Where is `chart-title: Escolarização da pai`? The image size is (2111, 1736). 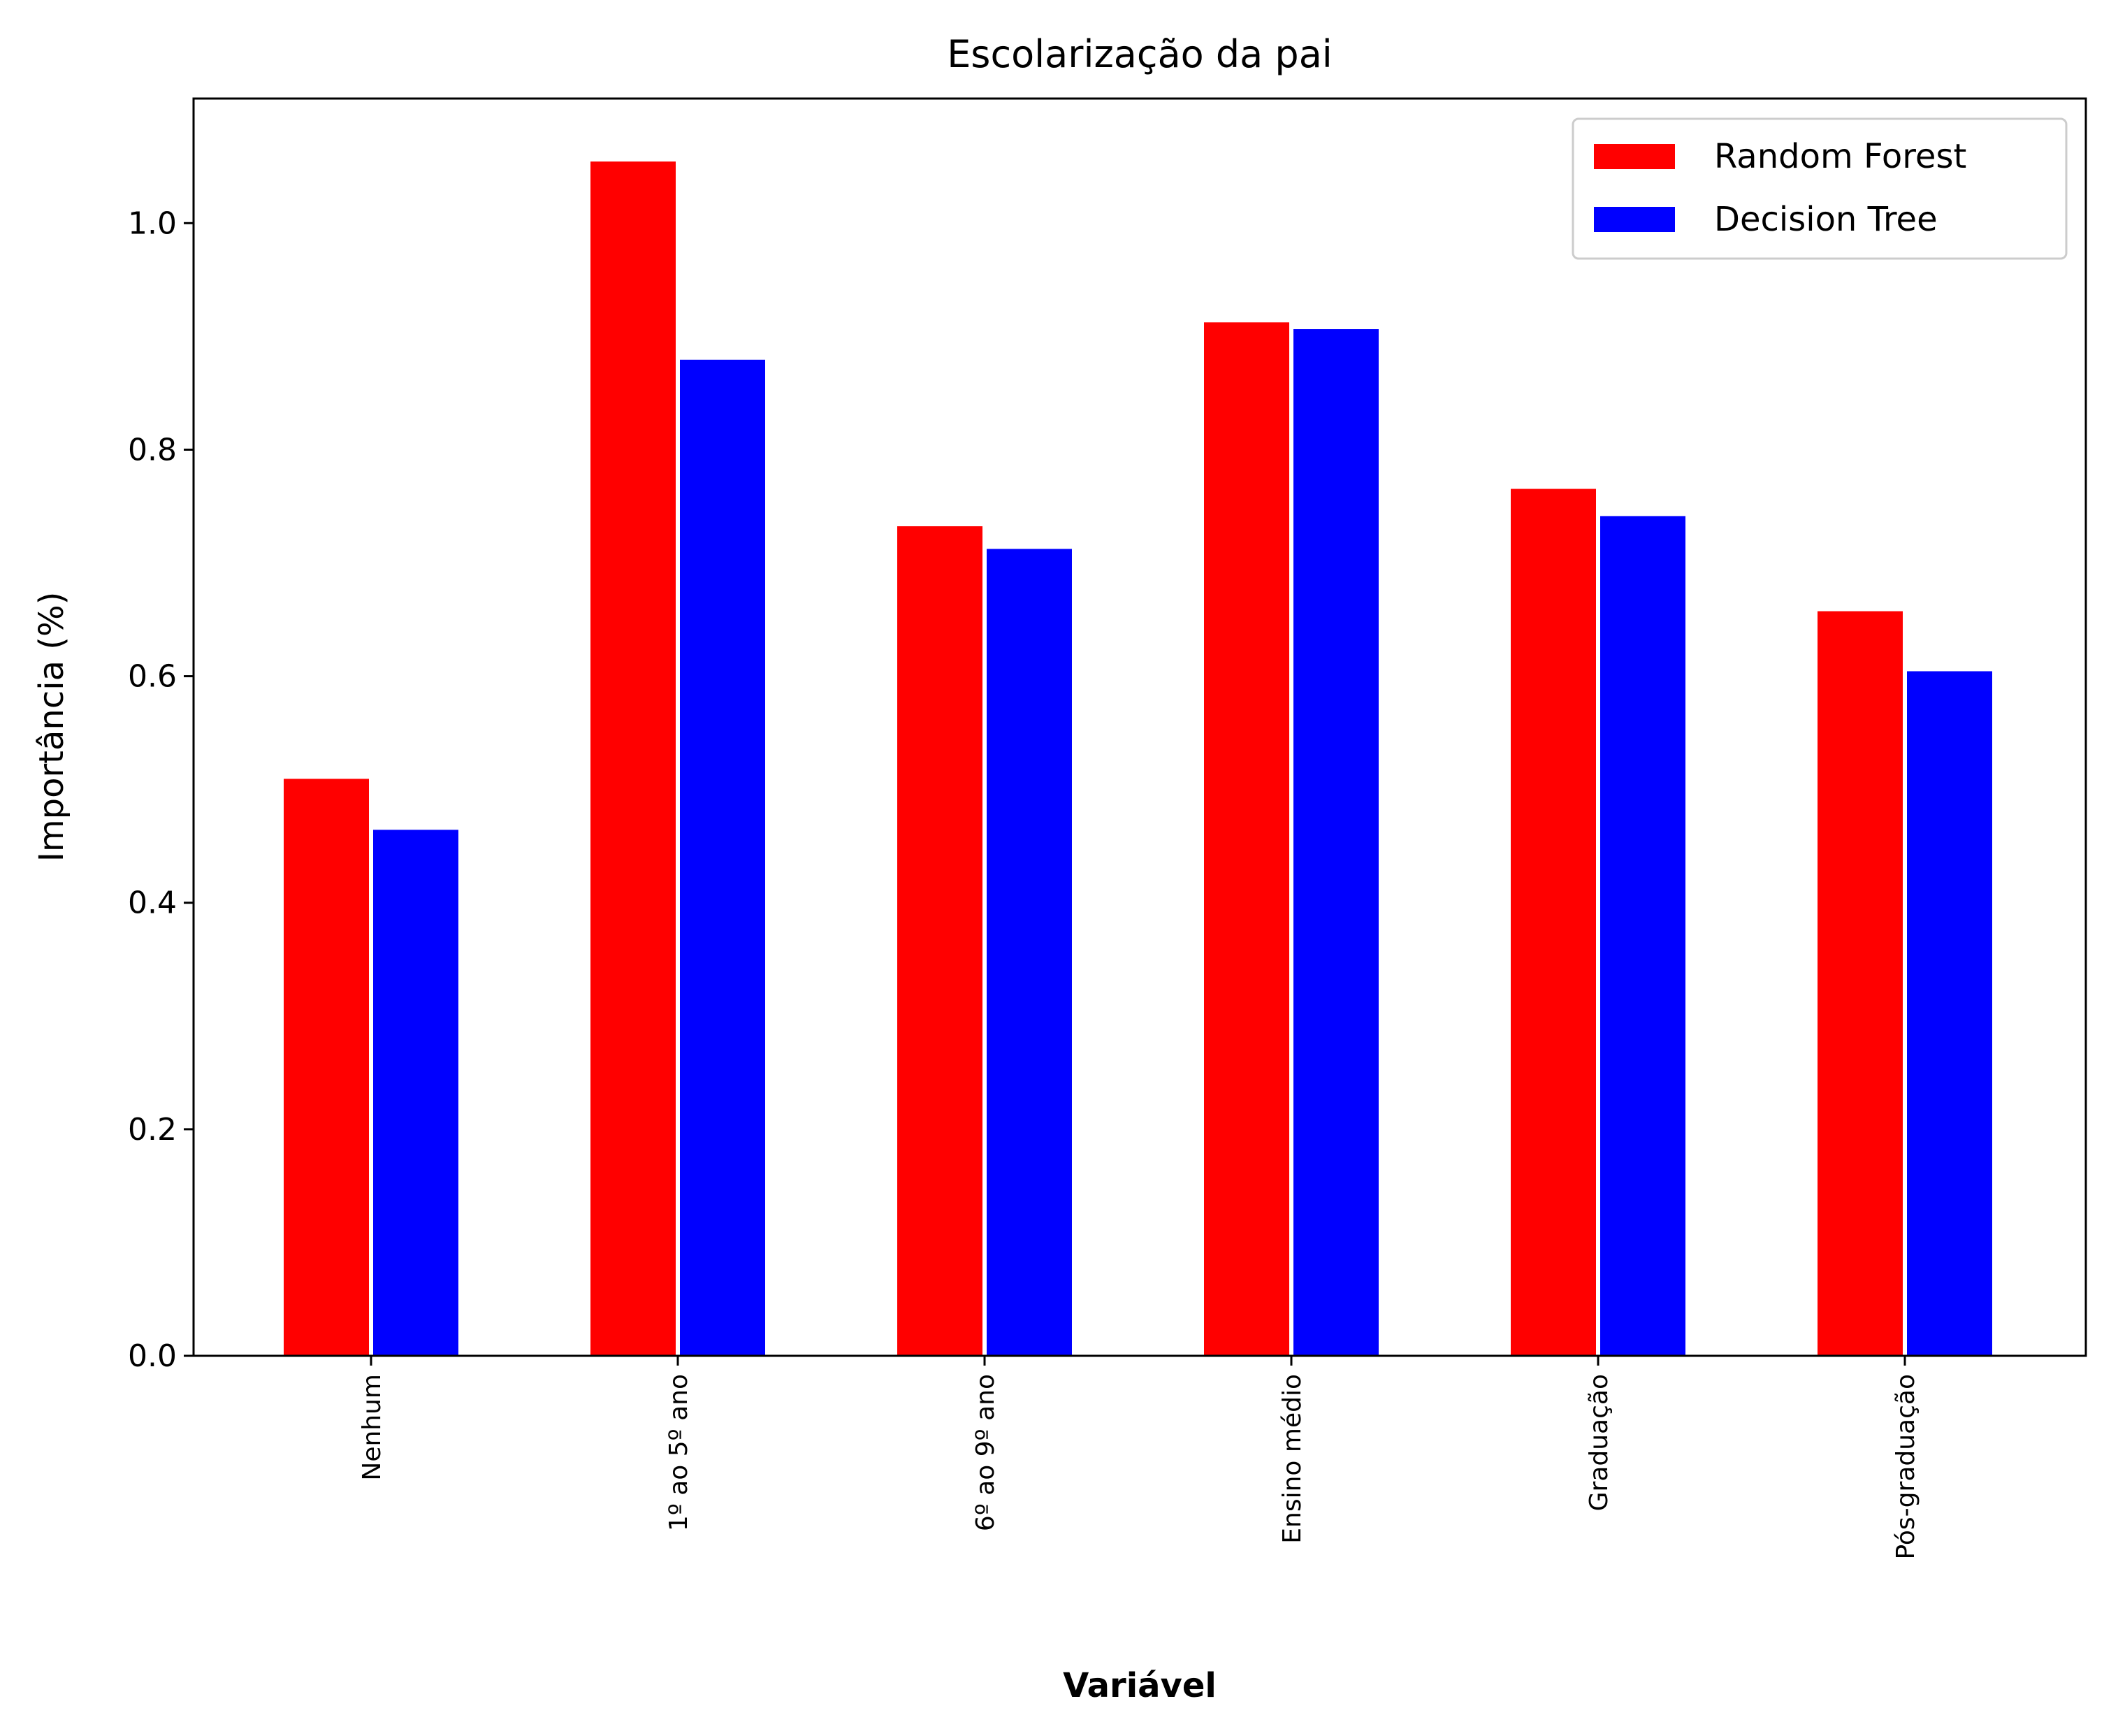 chart-title: Escolarização da pai is located at coordinates (1140, 54).